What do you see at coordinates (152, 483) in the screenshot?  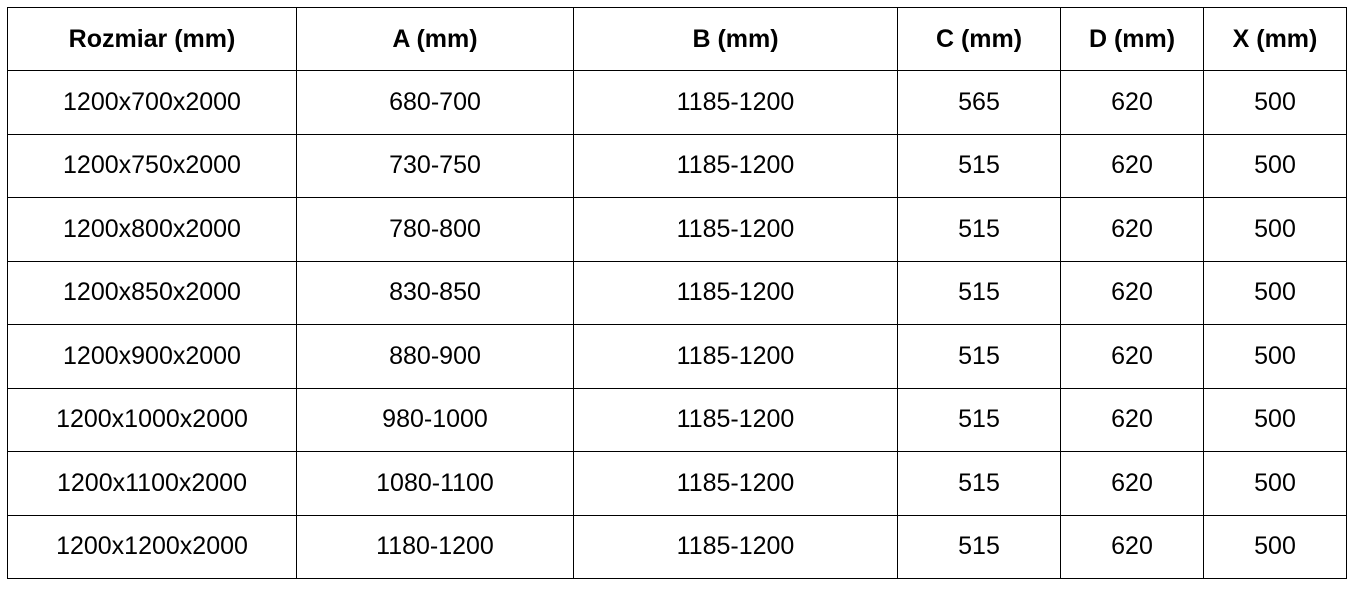 I see `cell-size: 1200x1100x2000` at bounding box center [152, 483].